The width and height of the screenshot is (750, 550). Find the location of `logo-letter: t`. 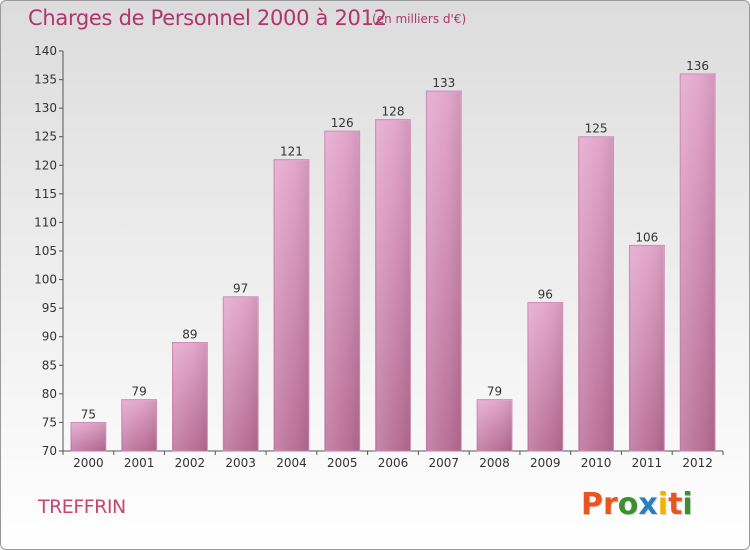

logo-letter: t is located at coordinates (675, 504).